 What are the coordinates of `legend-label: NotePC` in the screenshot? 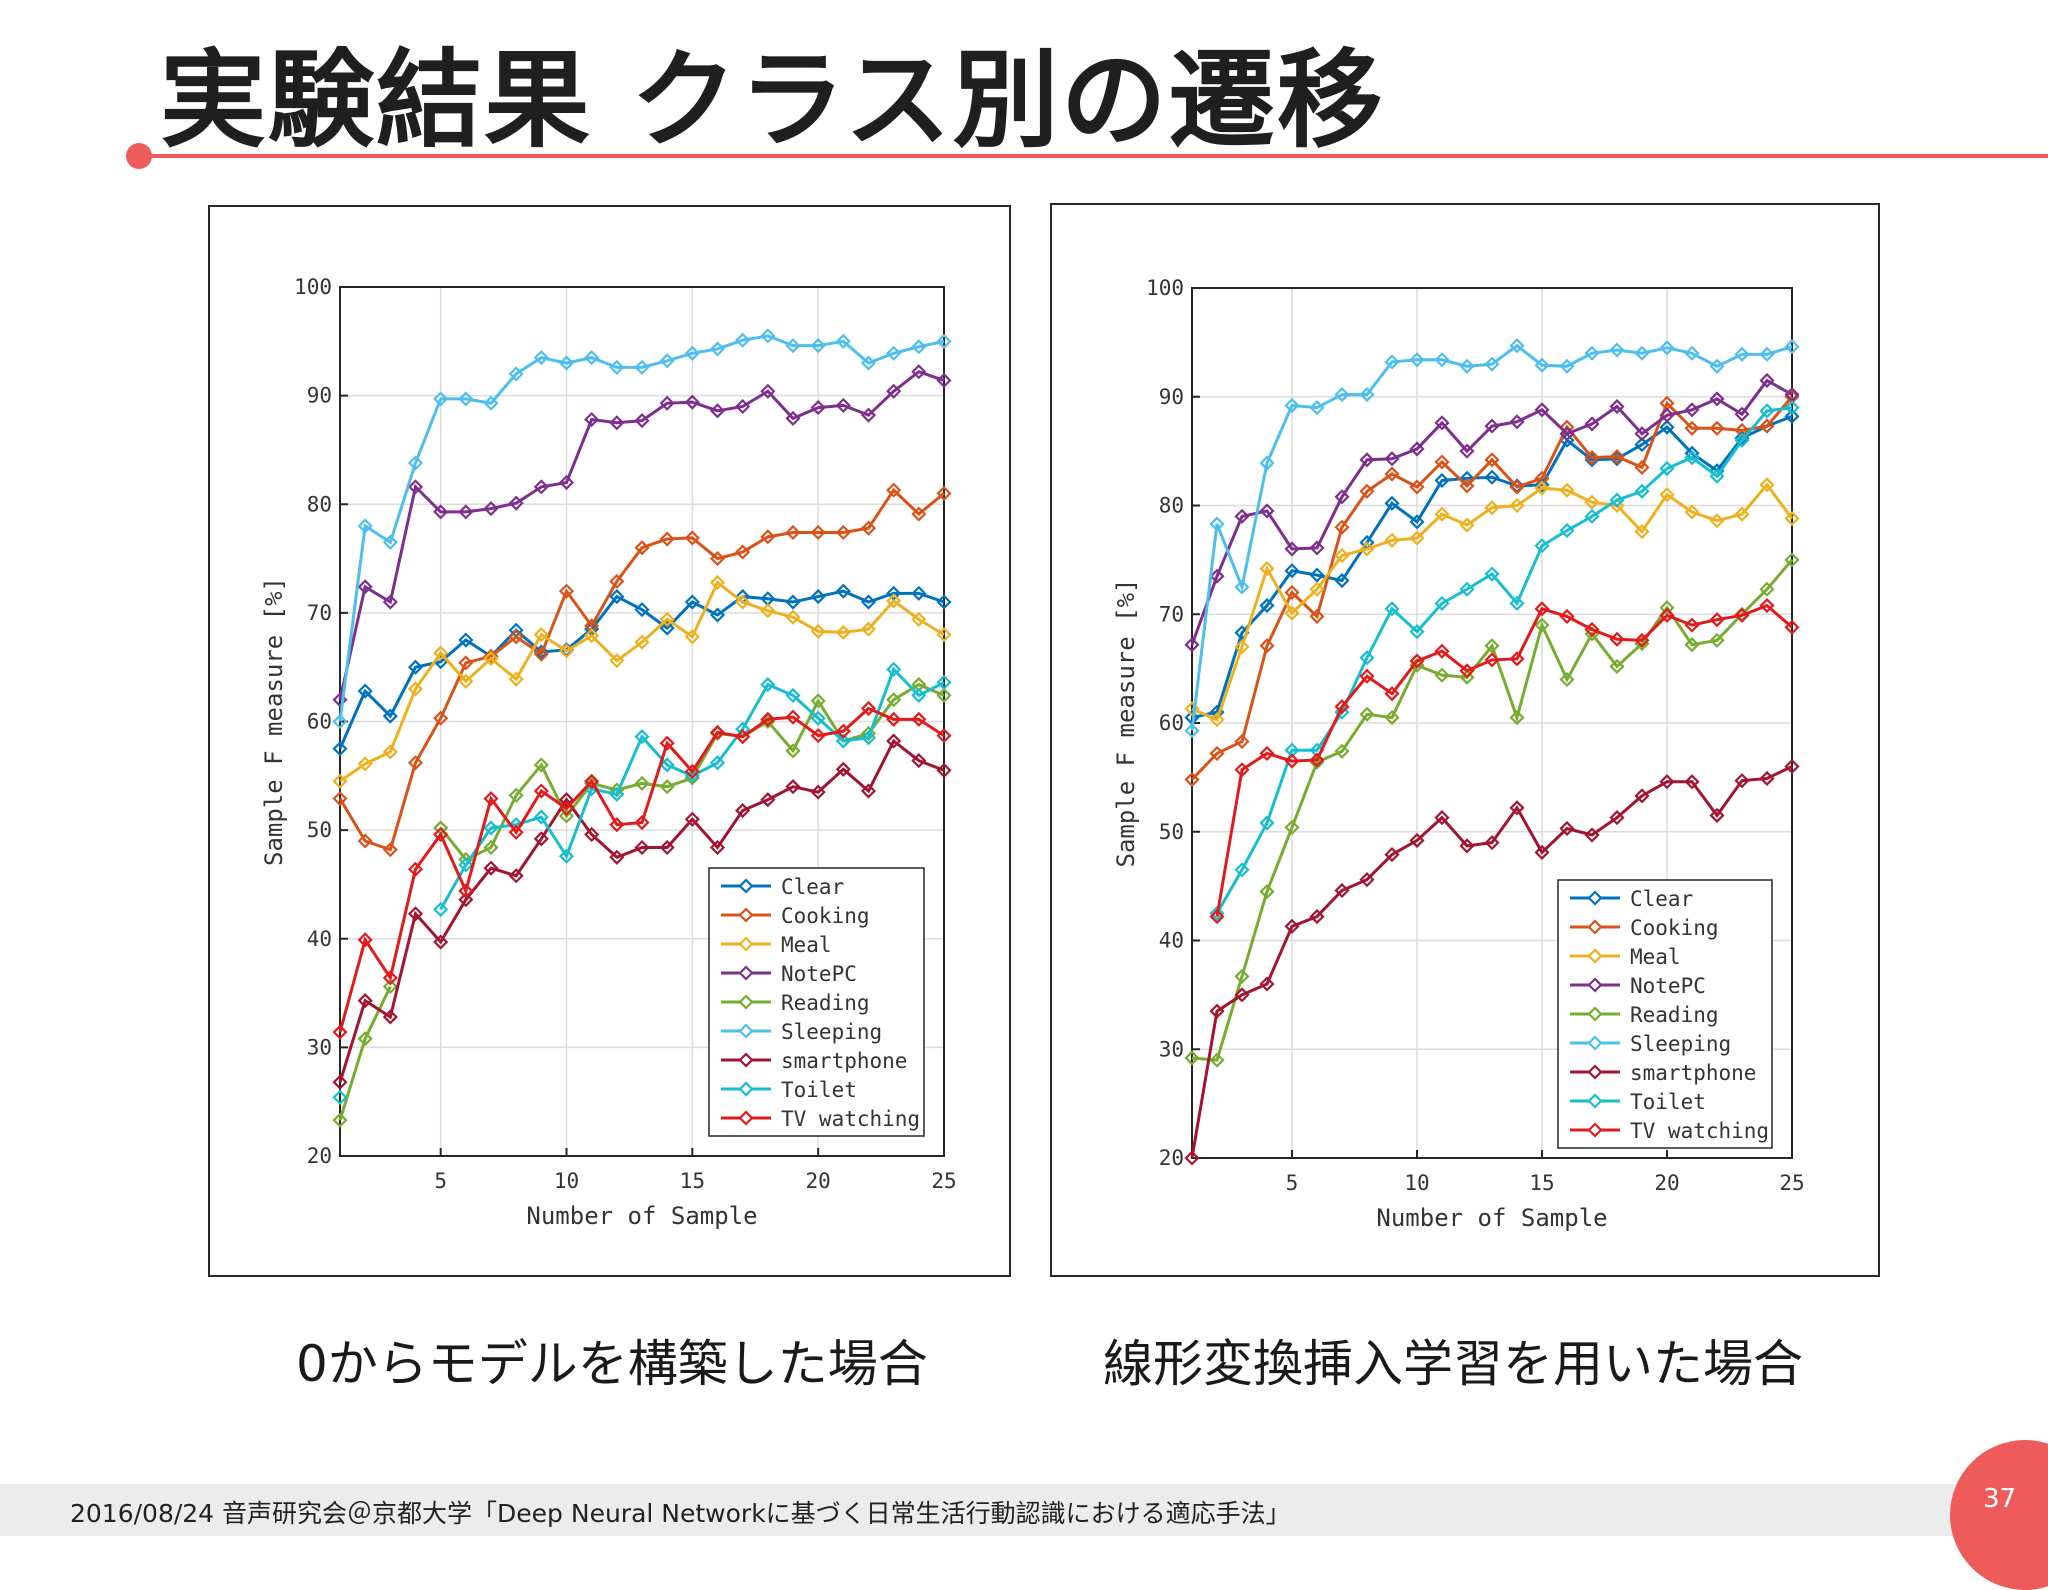 It's located at (819, 974).